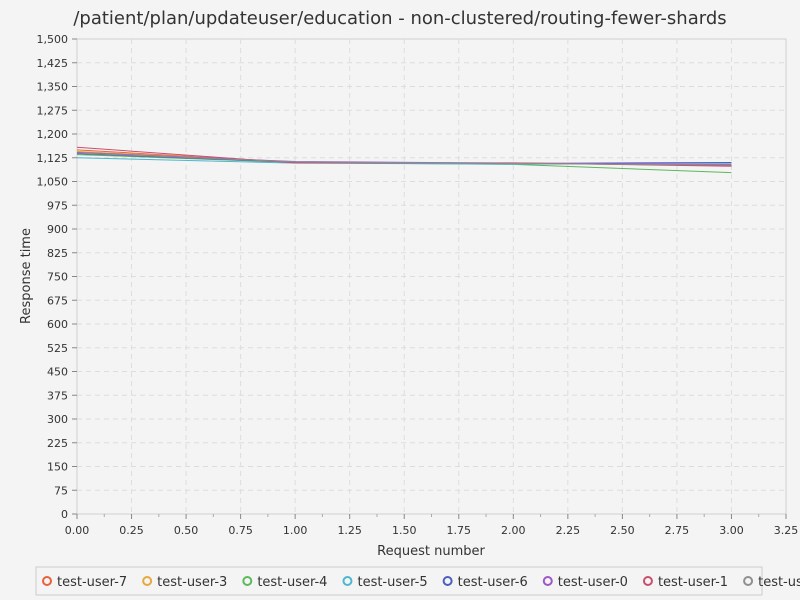  I want to click on x-tick-label: 1.25, so click(349, 530).